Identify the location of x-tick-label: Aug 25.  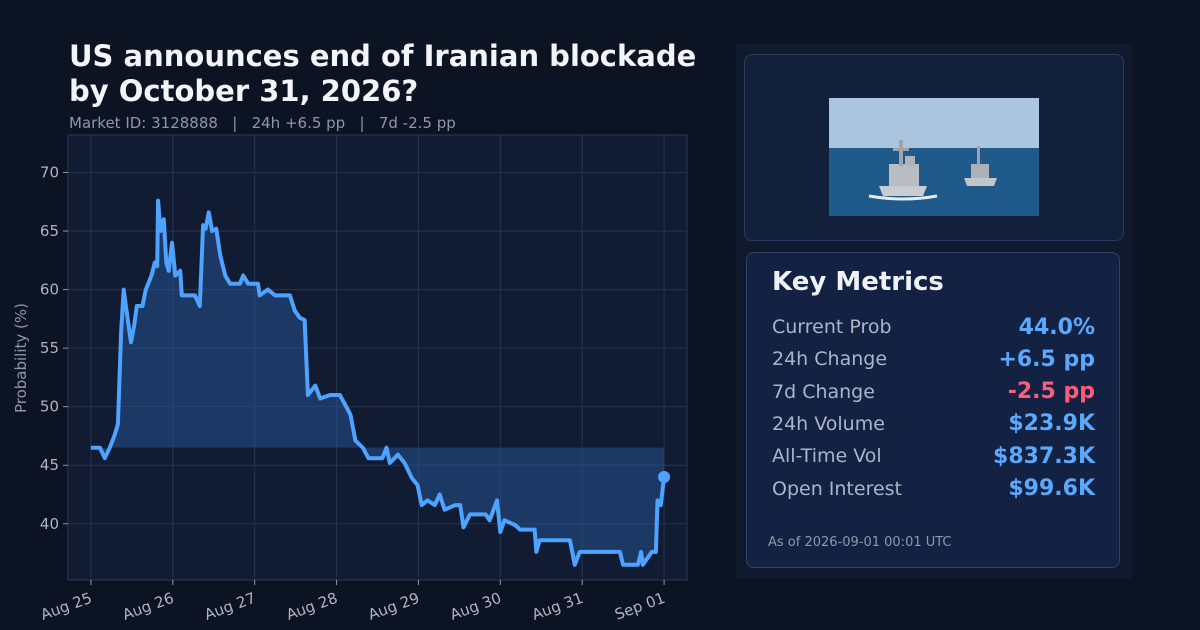
(66, 606).